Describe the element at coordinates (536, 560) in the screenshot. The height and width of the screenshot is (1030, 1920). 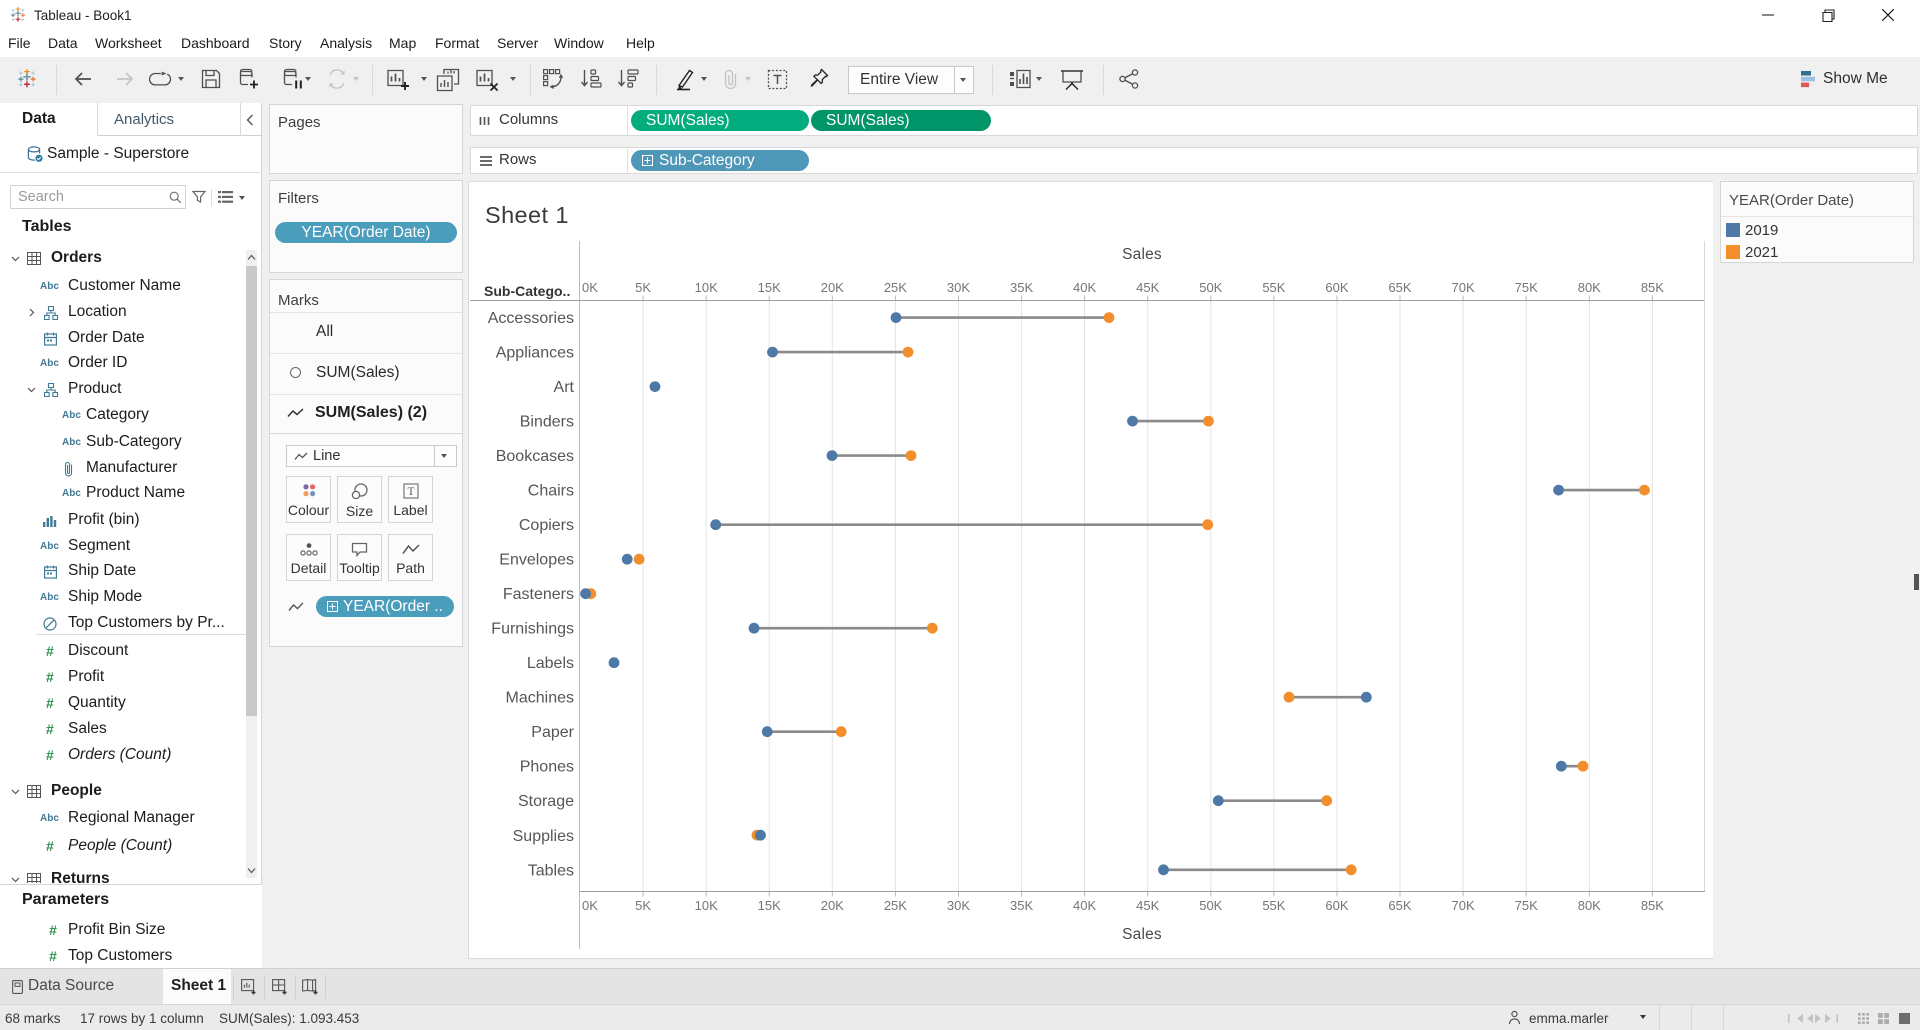
I see `svg-text: Envelopes` at that location.